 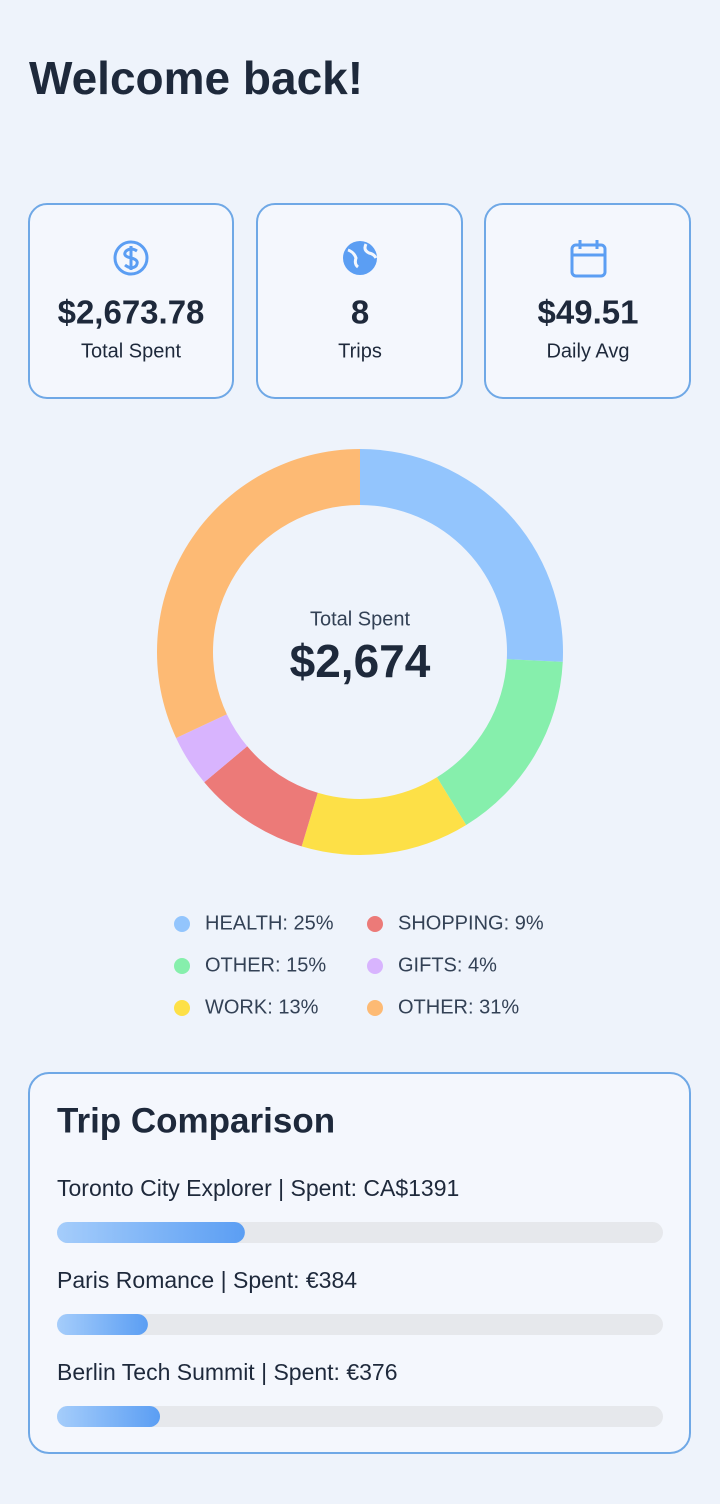 What do you see at coordinates (196, 1120) in the screenshot?
I see `trip-title: Trip Comparison` at bounding box center [196, 1120].